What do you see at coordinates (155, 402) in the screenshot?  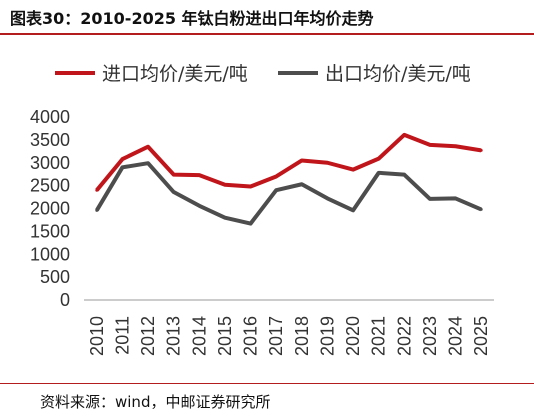 I see `source-note: 资料来源：wind，中邮证券研究所` at bounding box center [155, 402].